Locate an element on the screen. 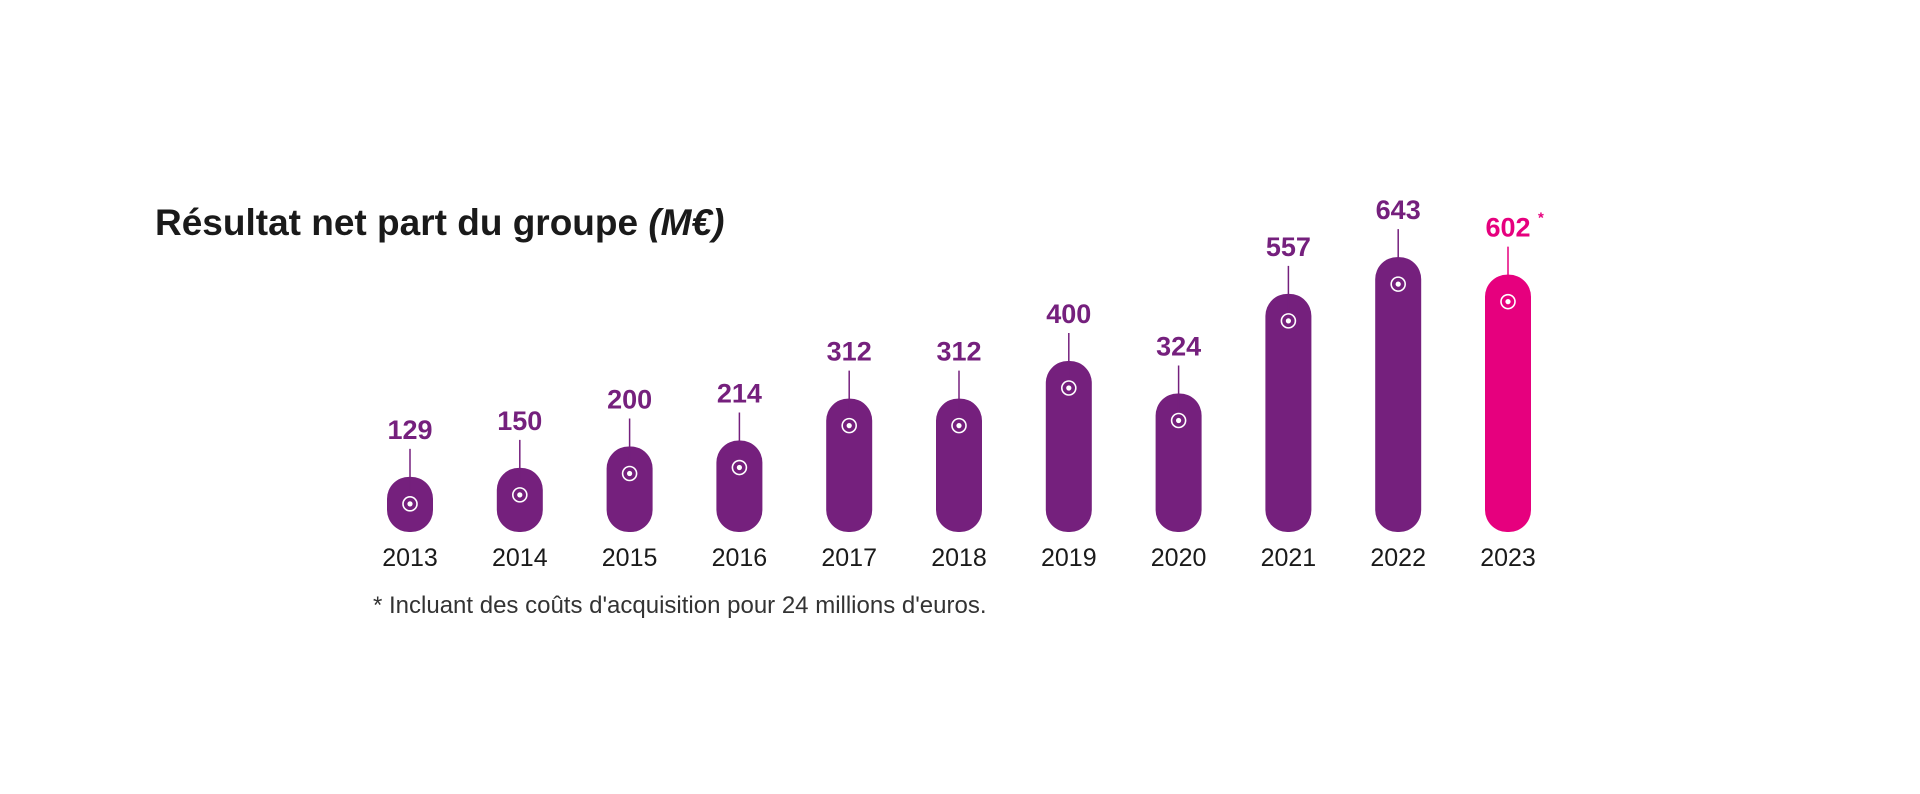 The width and height of the screenshot is (1920, 794). year-label-2015: 2015 is located at coordinates (630, 558).